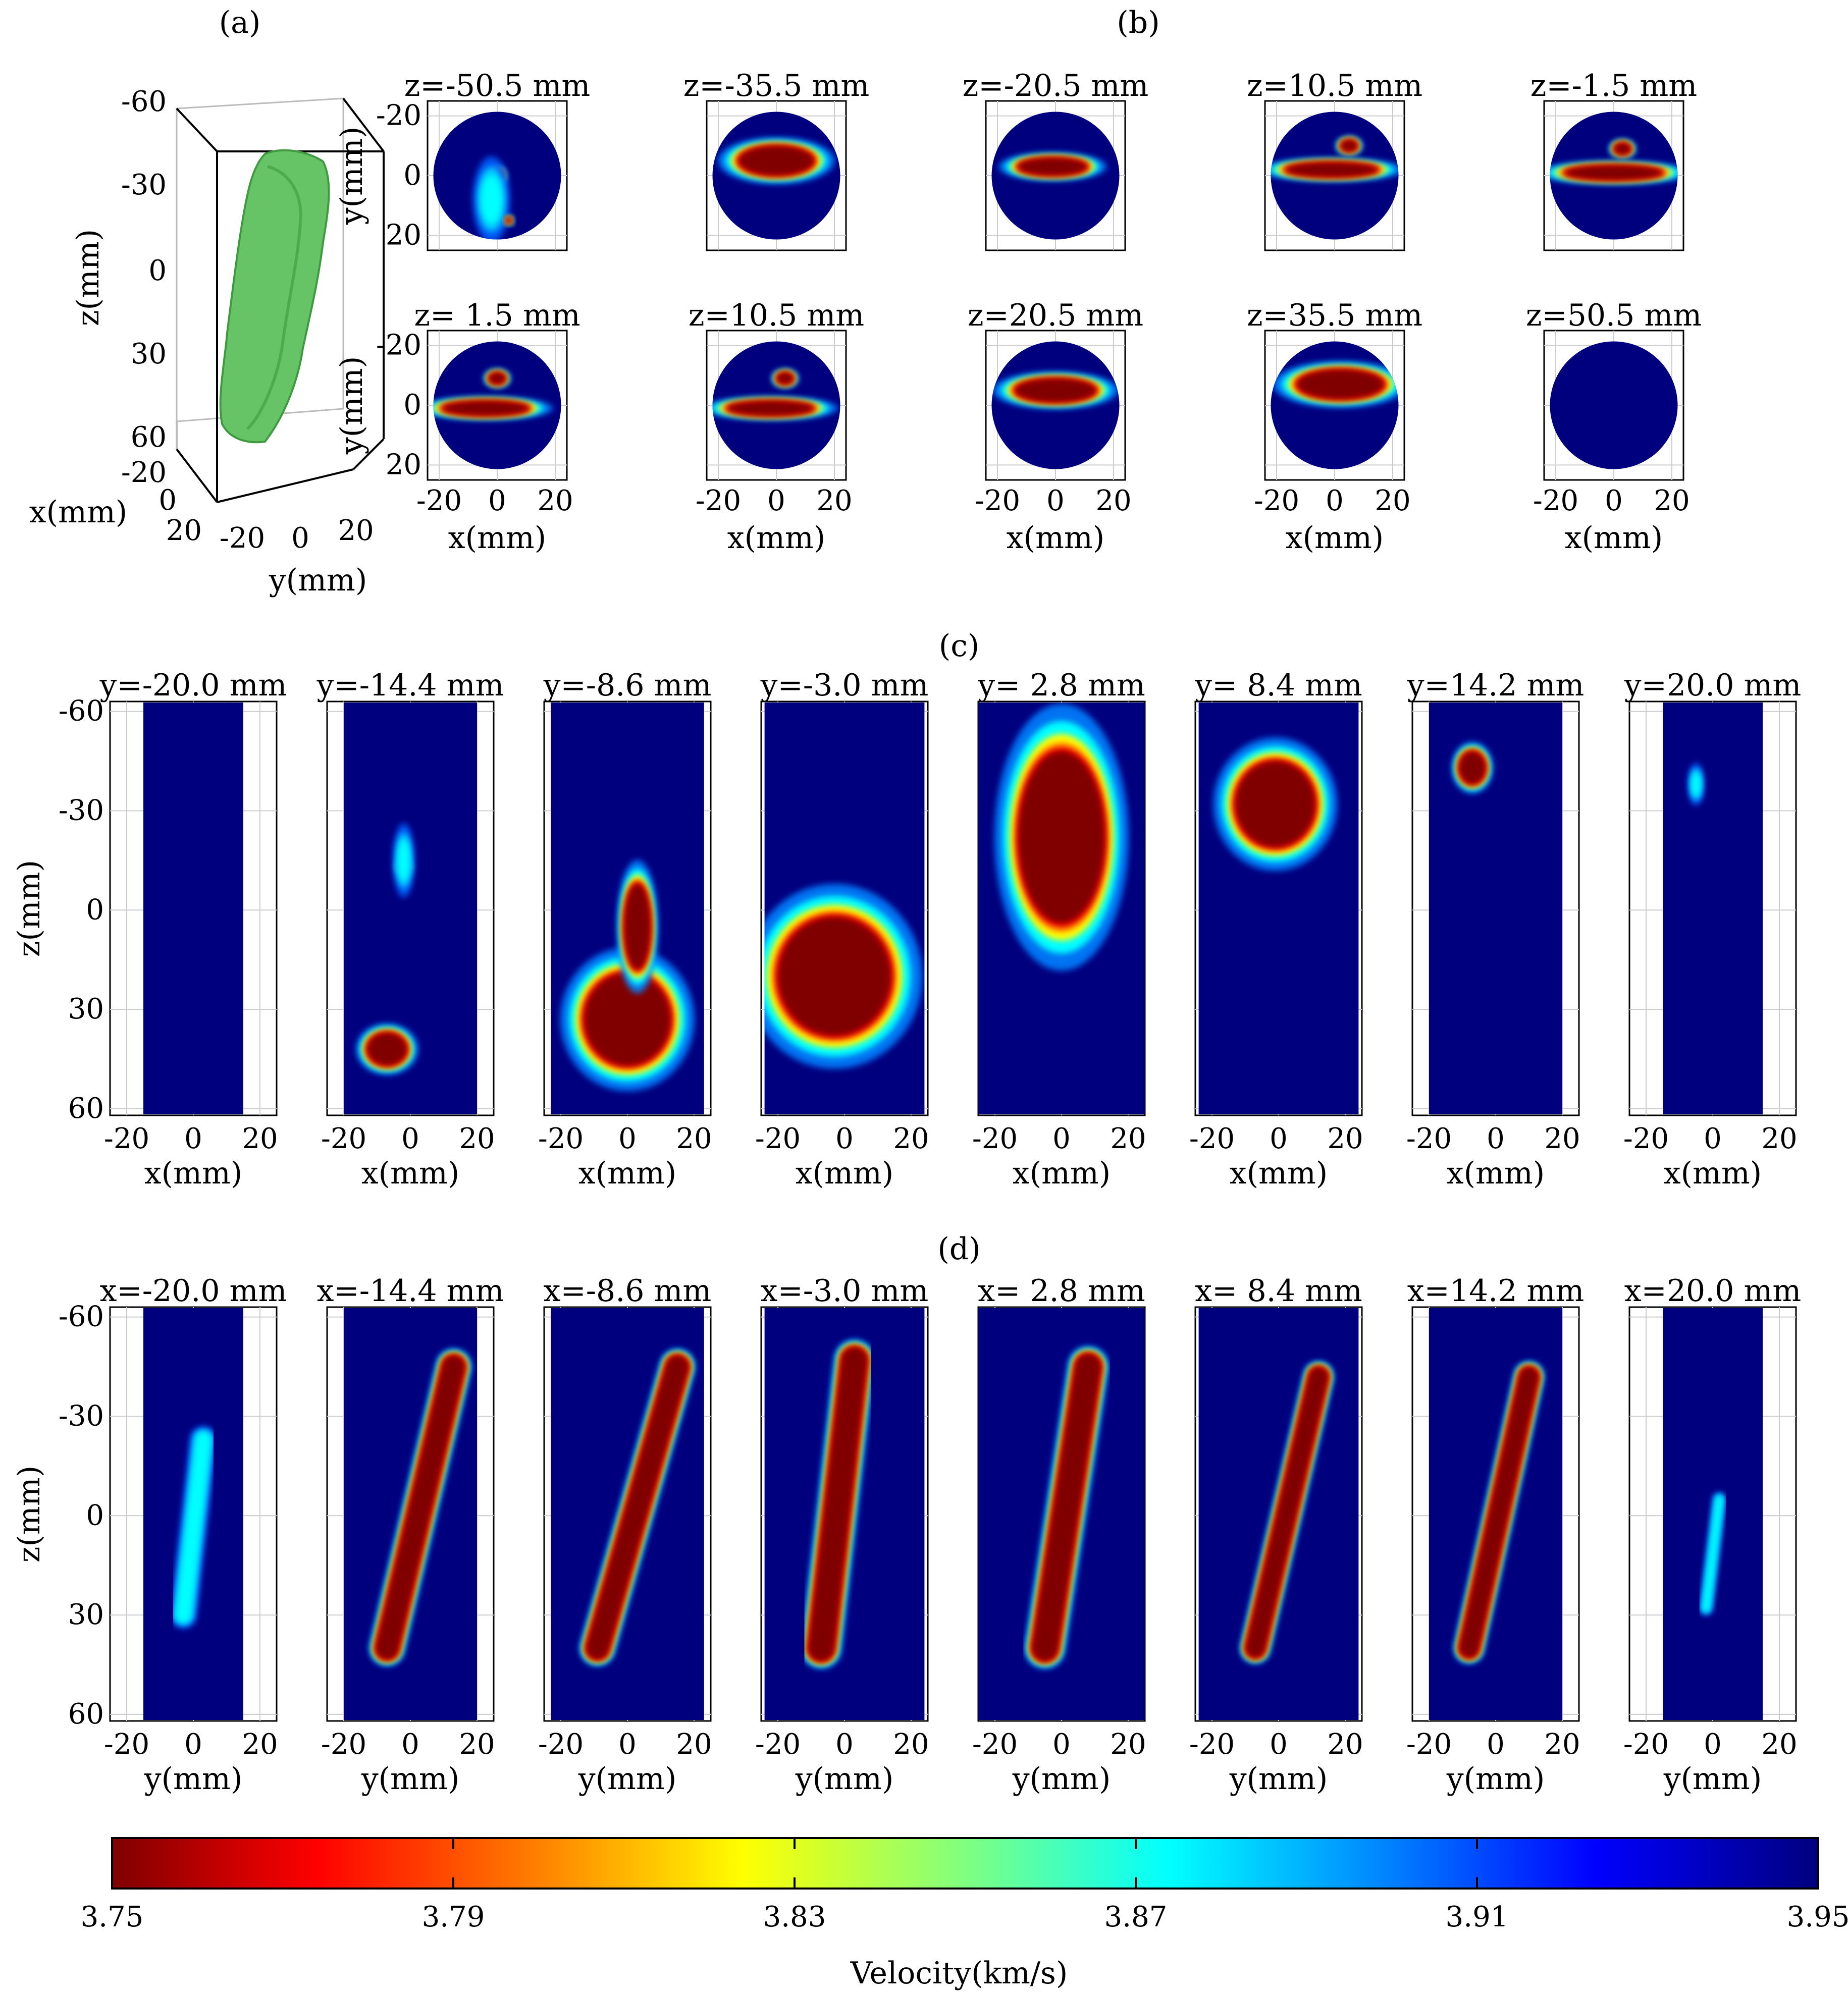  I want to click on slice-plot: x= 8.4 mm -20 0 20y(mm), so click(1276, 1535).